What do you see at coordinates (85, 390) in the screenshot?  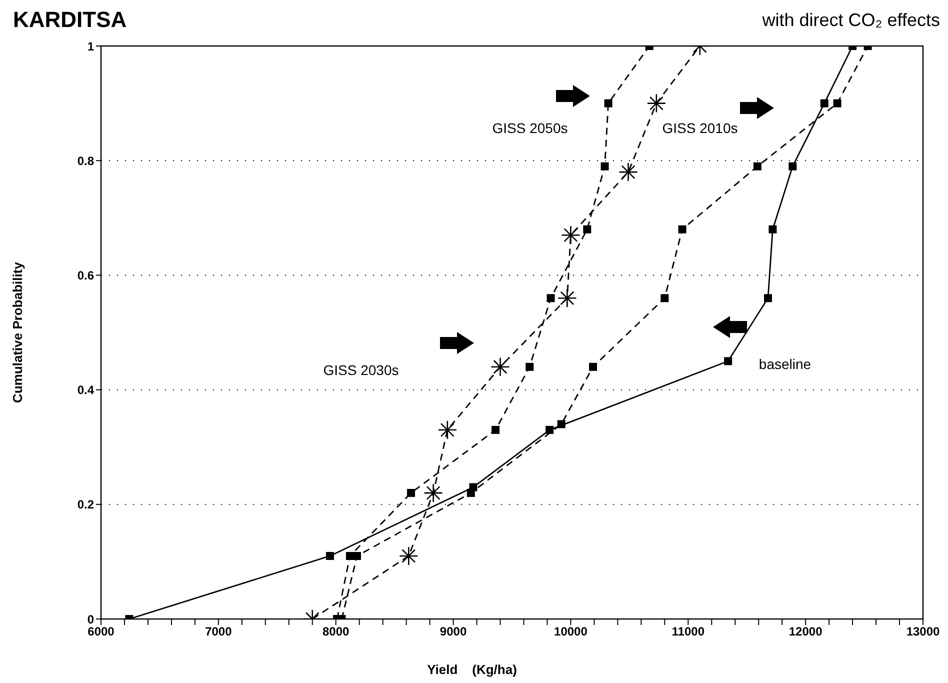 I see `y-tick-label: 0.4` at bounding box center [85, 390].